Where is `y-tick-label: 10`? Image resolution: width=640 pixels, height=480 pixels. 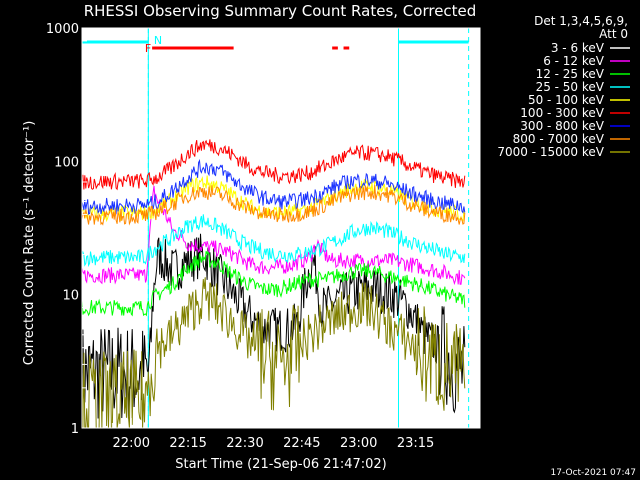 y-tick-label: 10 is located at coordinates (70, 296).